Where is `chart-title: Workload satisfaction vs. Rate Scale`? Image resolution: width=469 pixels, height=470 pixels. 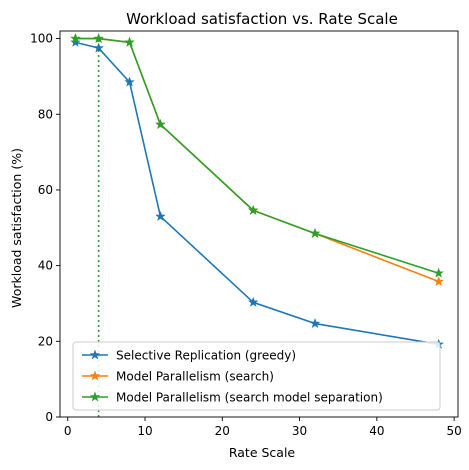
chart-title: Workload satisfaction vs. Rate Scale is located at coordinates (262, 19).